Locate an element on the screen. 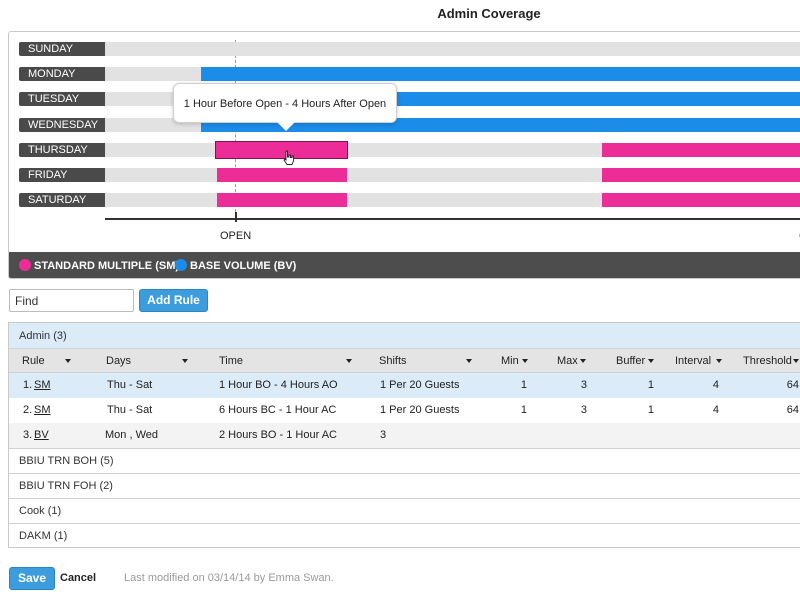 The width and height of the screenshot is (800, 600). time-cell: 6 Hours BC - 1 Hour AC is located at coordinates (278, 410).